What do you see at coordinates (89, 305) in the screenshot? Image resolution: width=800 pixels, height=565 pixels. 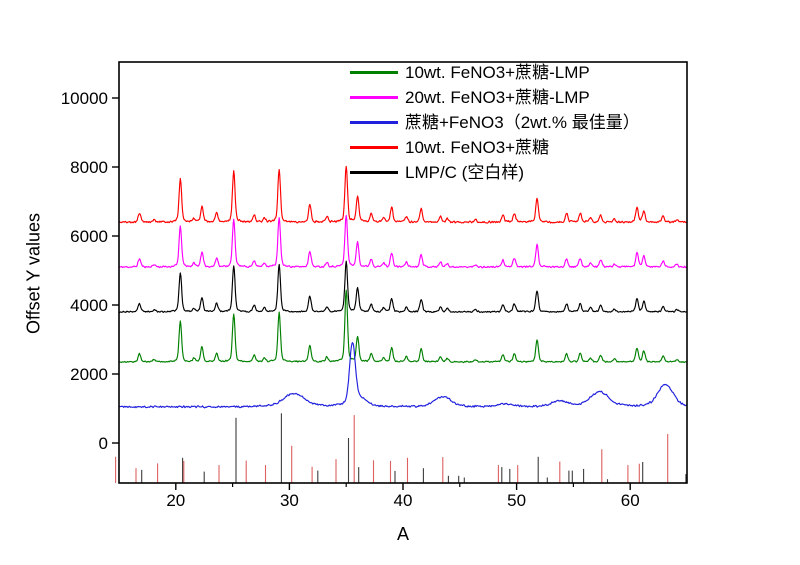 I see `y-tick-label: 4000` at bounding box center [89, 305].